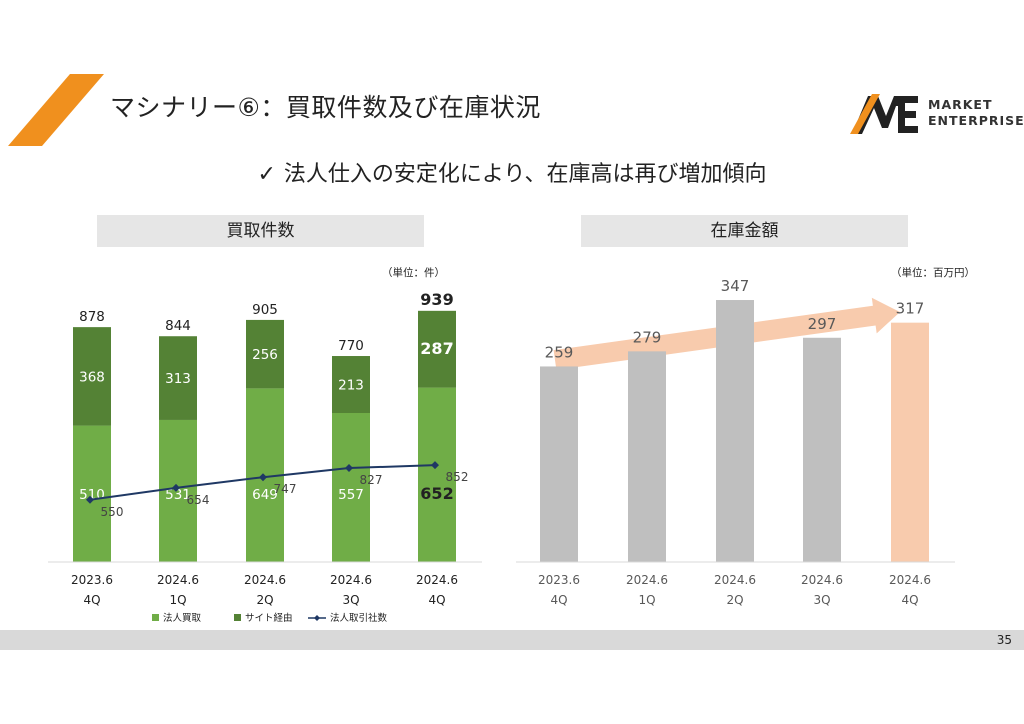  I want to click on bar-label-site-keiyu: 368, so click(92, 377).